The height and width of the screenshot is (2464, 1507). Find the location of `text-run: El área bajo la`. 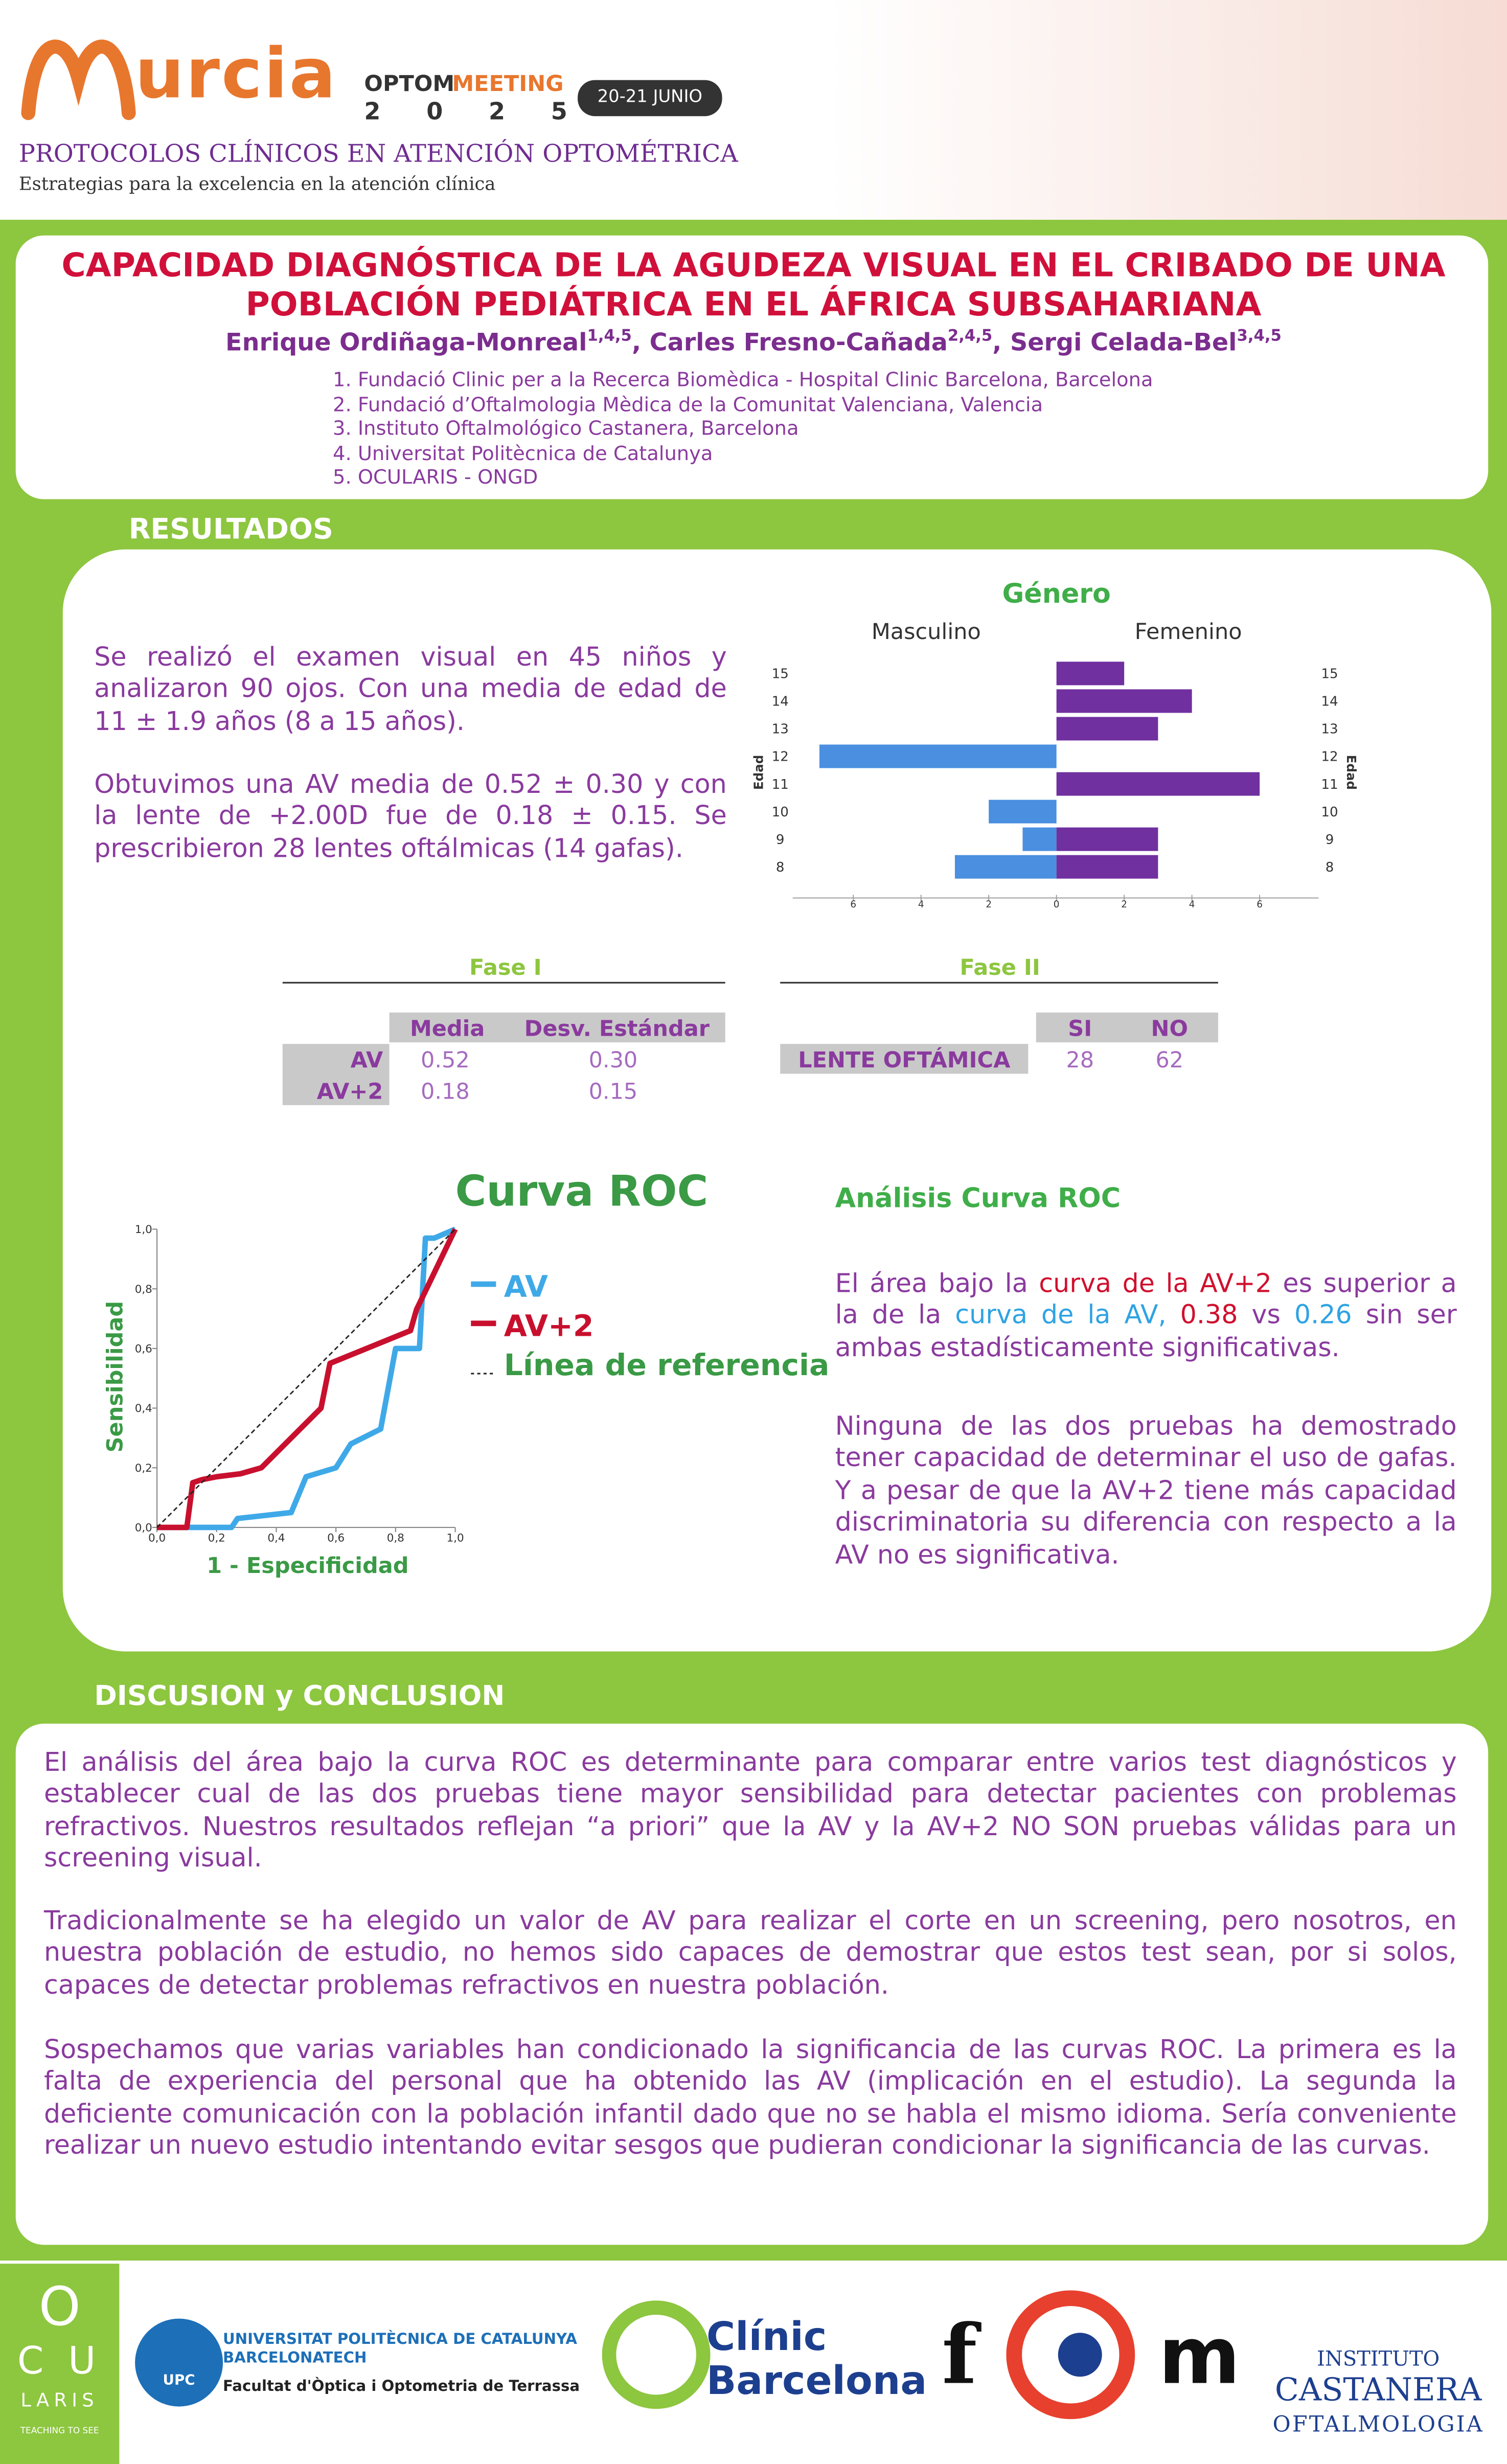

text-run: El área bajo la is located at coordinates (937, 1283).